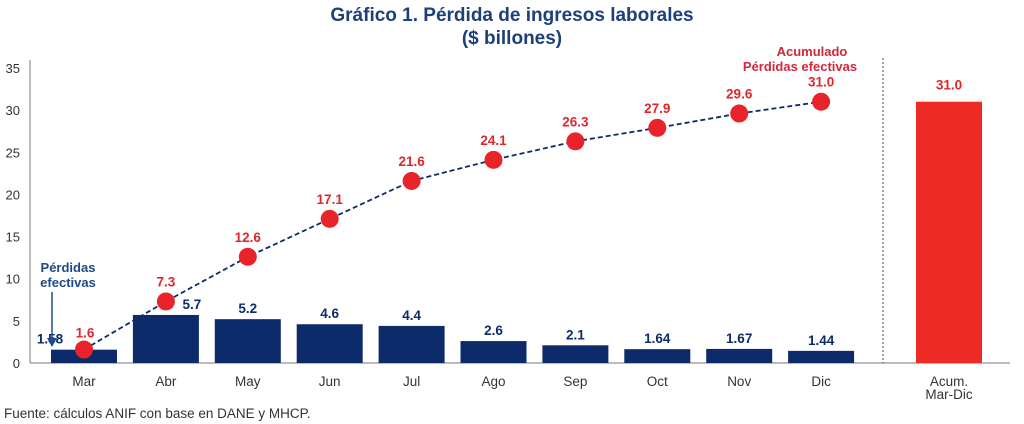  Describe the element at coordinates (657, 108) in the screenshot. I see `line-value-label: 27.9` at that location.